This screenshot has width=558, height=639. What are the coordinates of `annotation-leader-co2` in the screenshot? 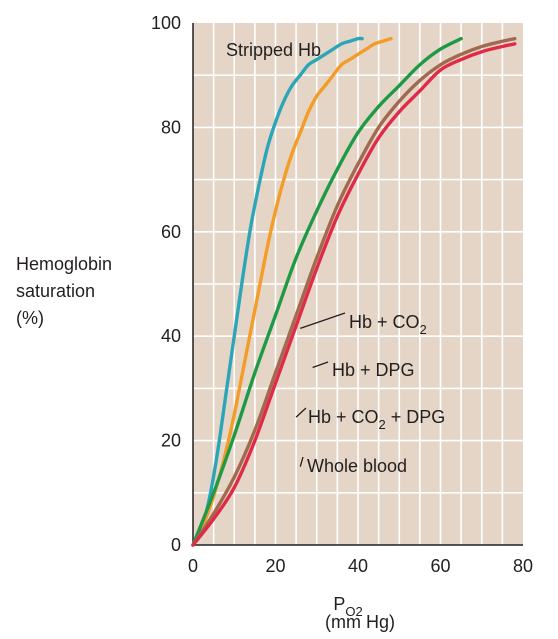 It's located at (323, 320).